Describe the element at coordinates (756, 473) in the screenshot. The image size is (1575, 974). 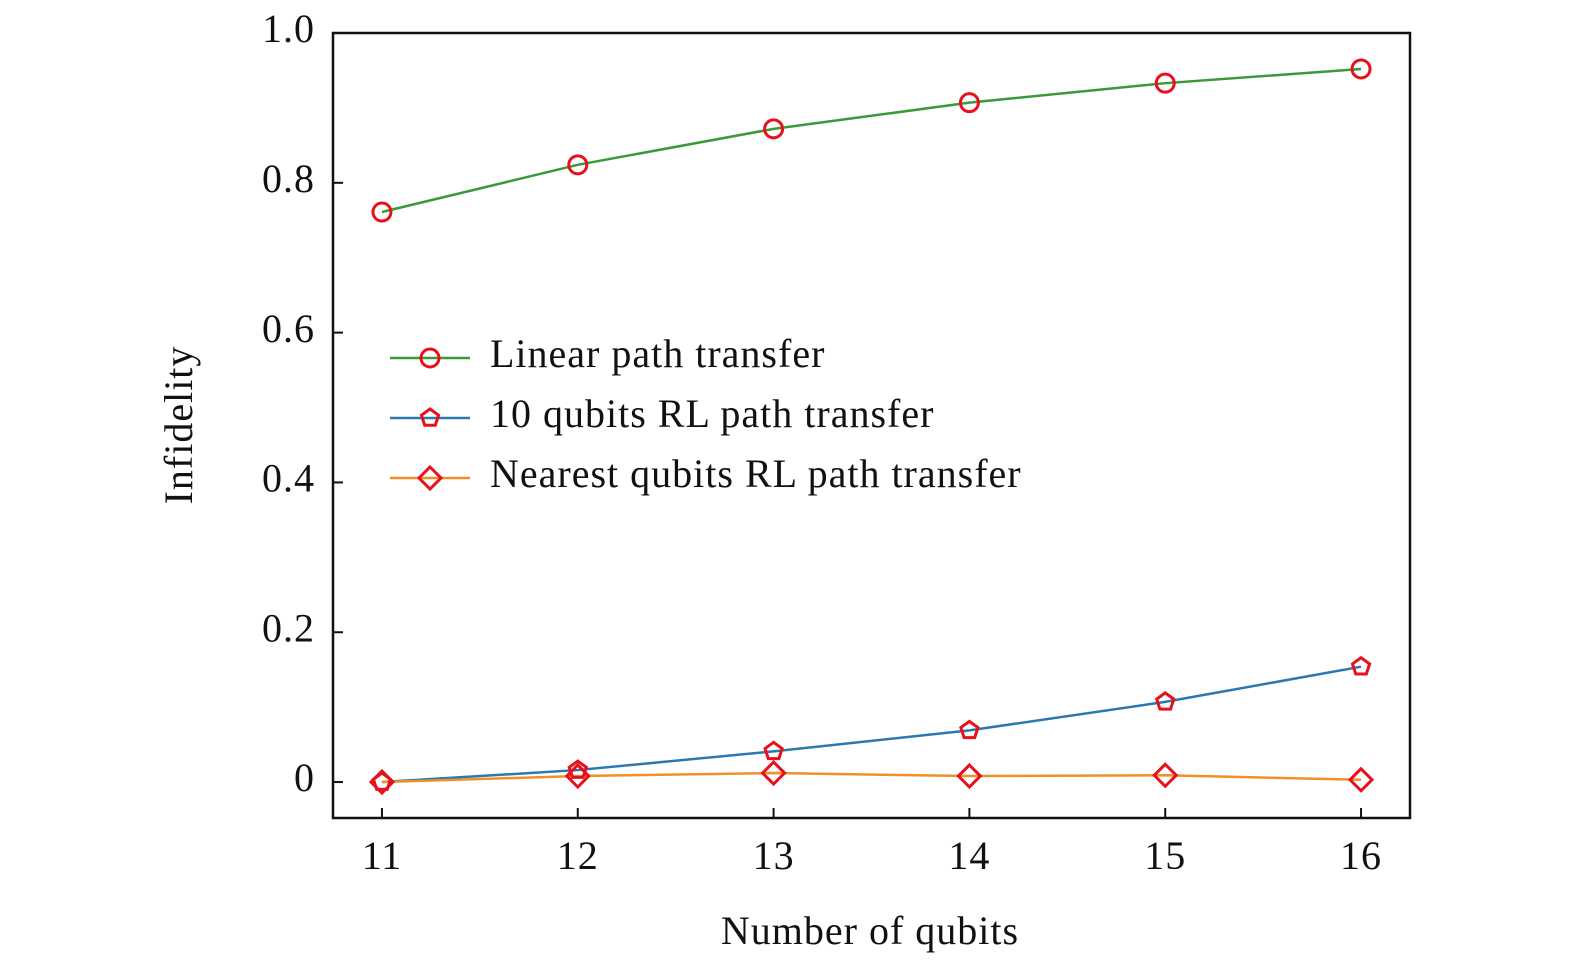
I see `legend-label: Nearest qubits RL path transfer` at that location.